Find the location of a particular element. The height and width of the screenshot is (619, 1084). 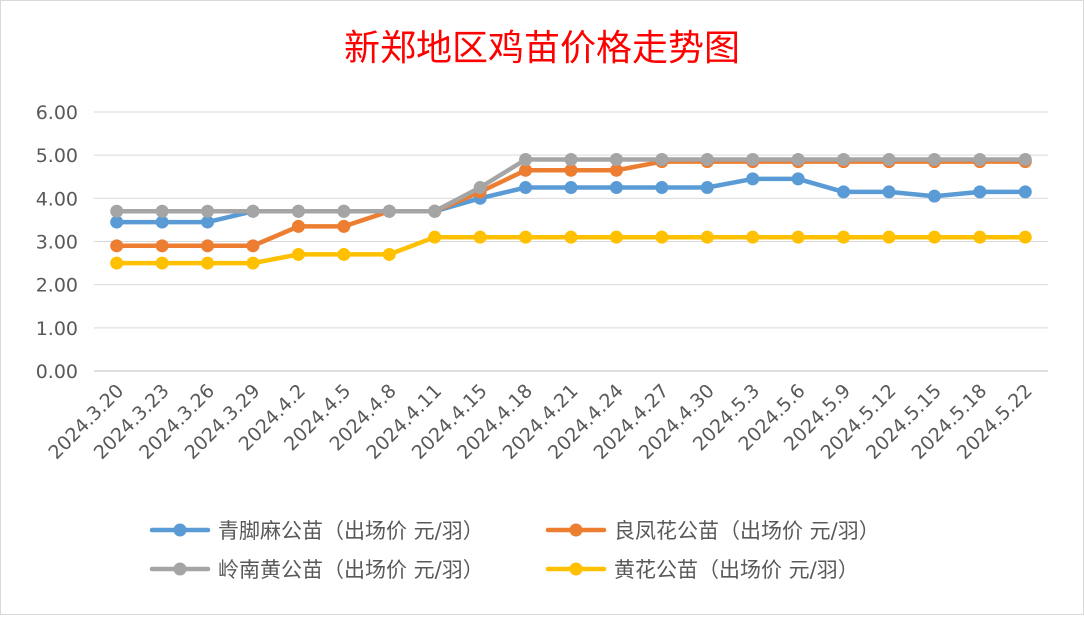

legend-item: 青脚麻公苗（出场价 元/羽） is located at coordinates (316, 531).